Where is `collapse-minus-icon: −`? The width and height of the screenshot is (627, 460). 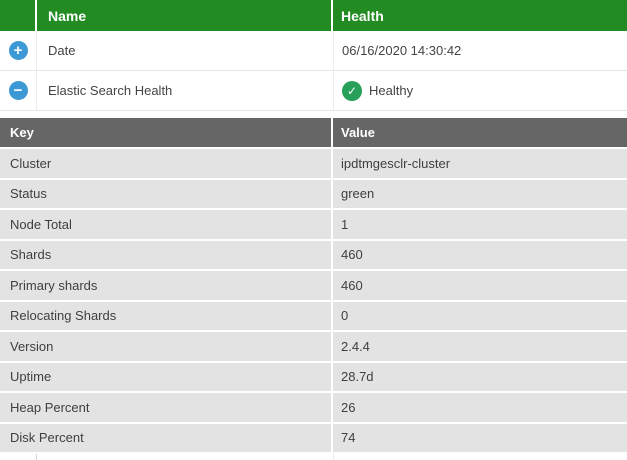
collapse-minus-icon: − is located at coordinates (18, 90).